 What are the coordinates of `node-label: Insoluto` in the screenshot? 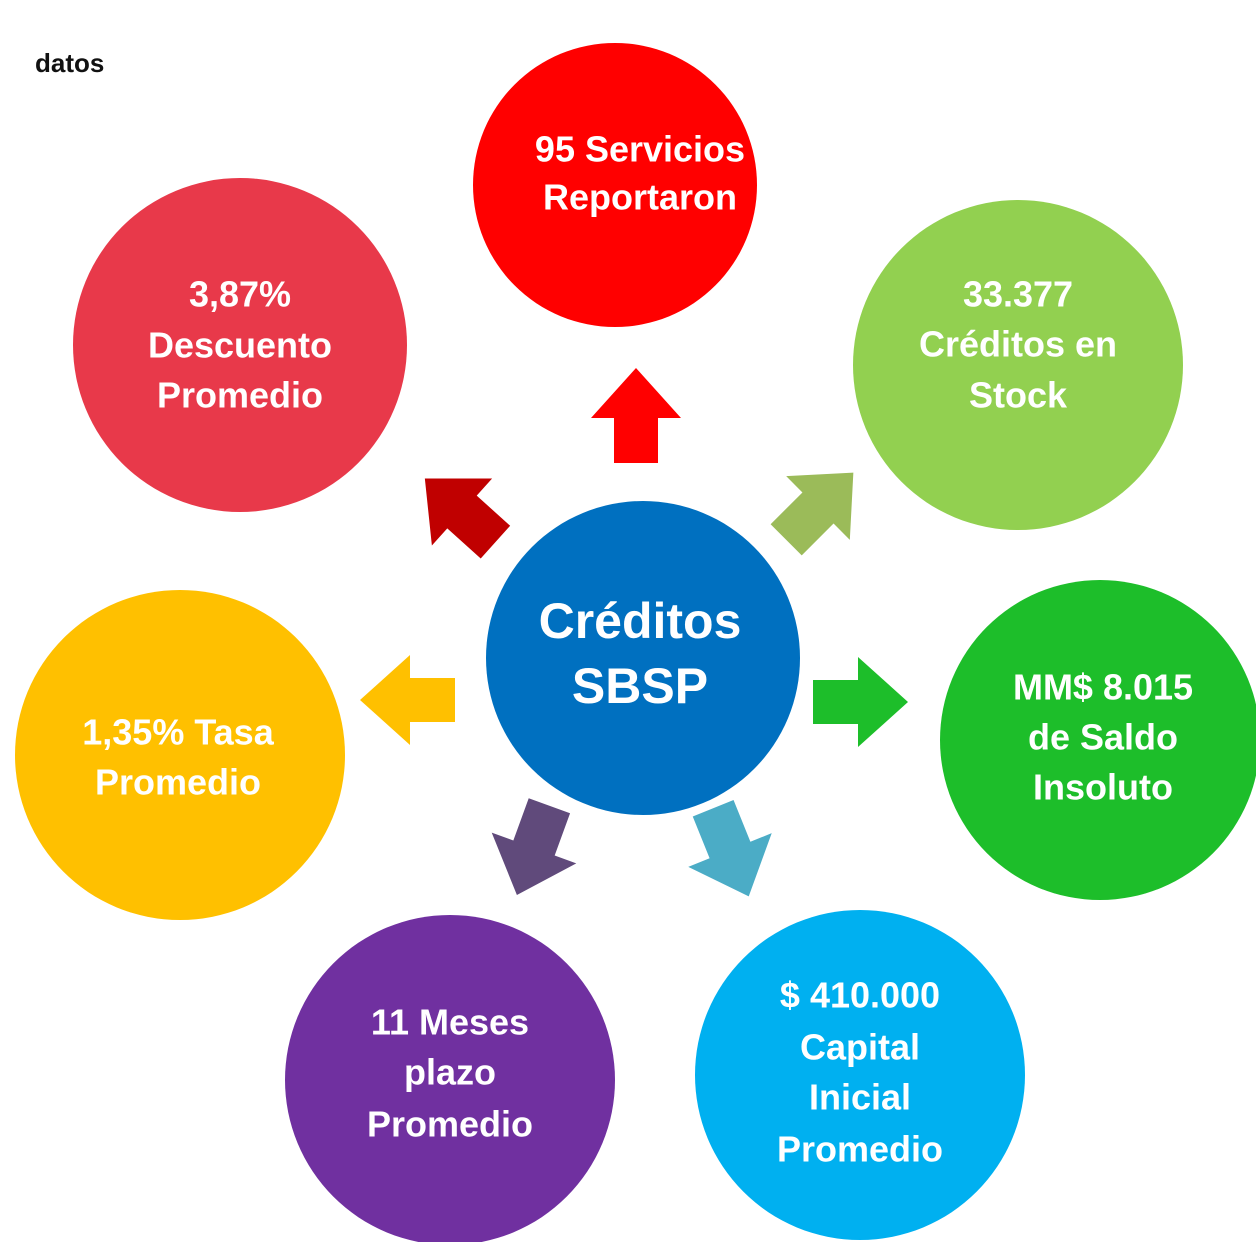 It's located at (1103, 787).